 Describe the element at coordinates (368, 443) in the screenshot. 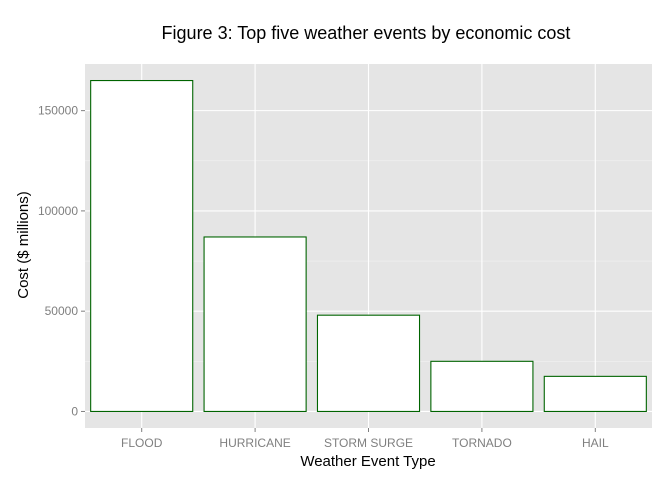

I see `x-tick-label: STORM SURGE` at that location.